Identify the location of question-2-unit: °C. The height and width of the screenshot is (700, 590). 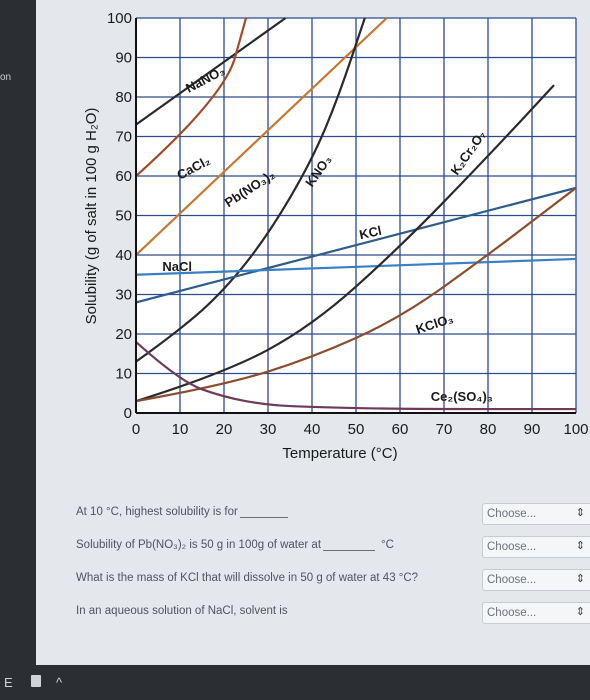
(387, 545).